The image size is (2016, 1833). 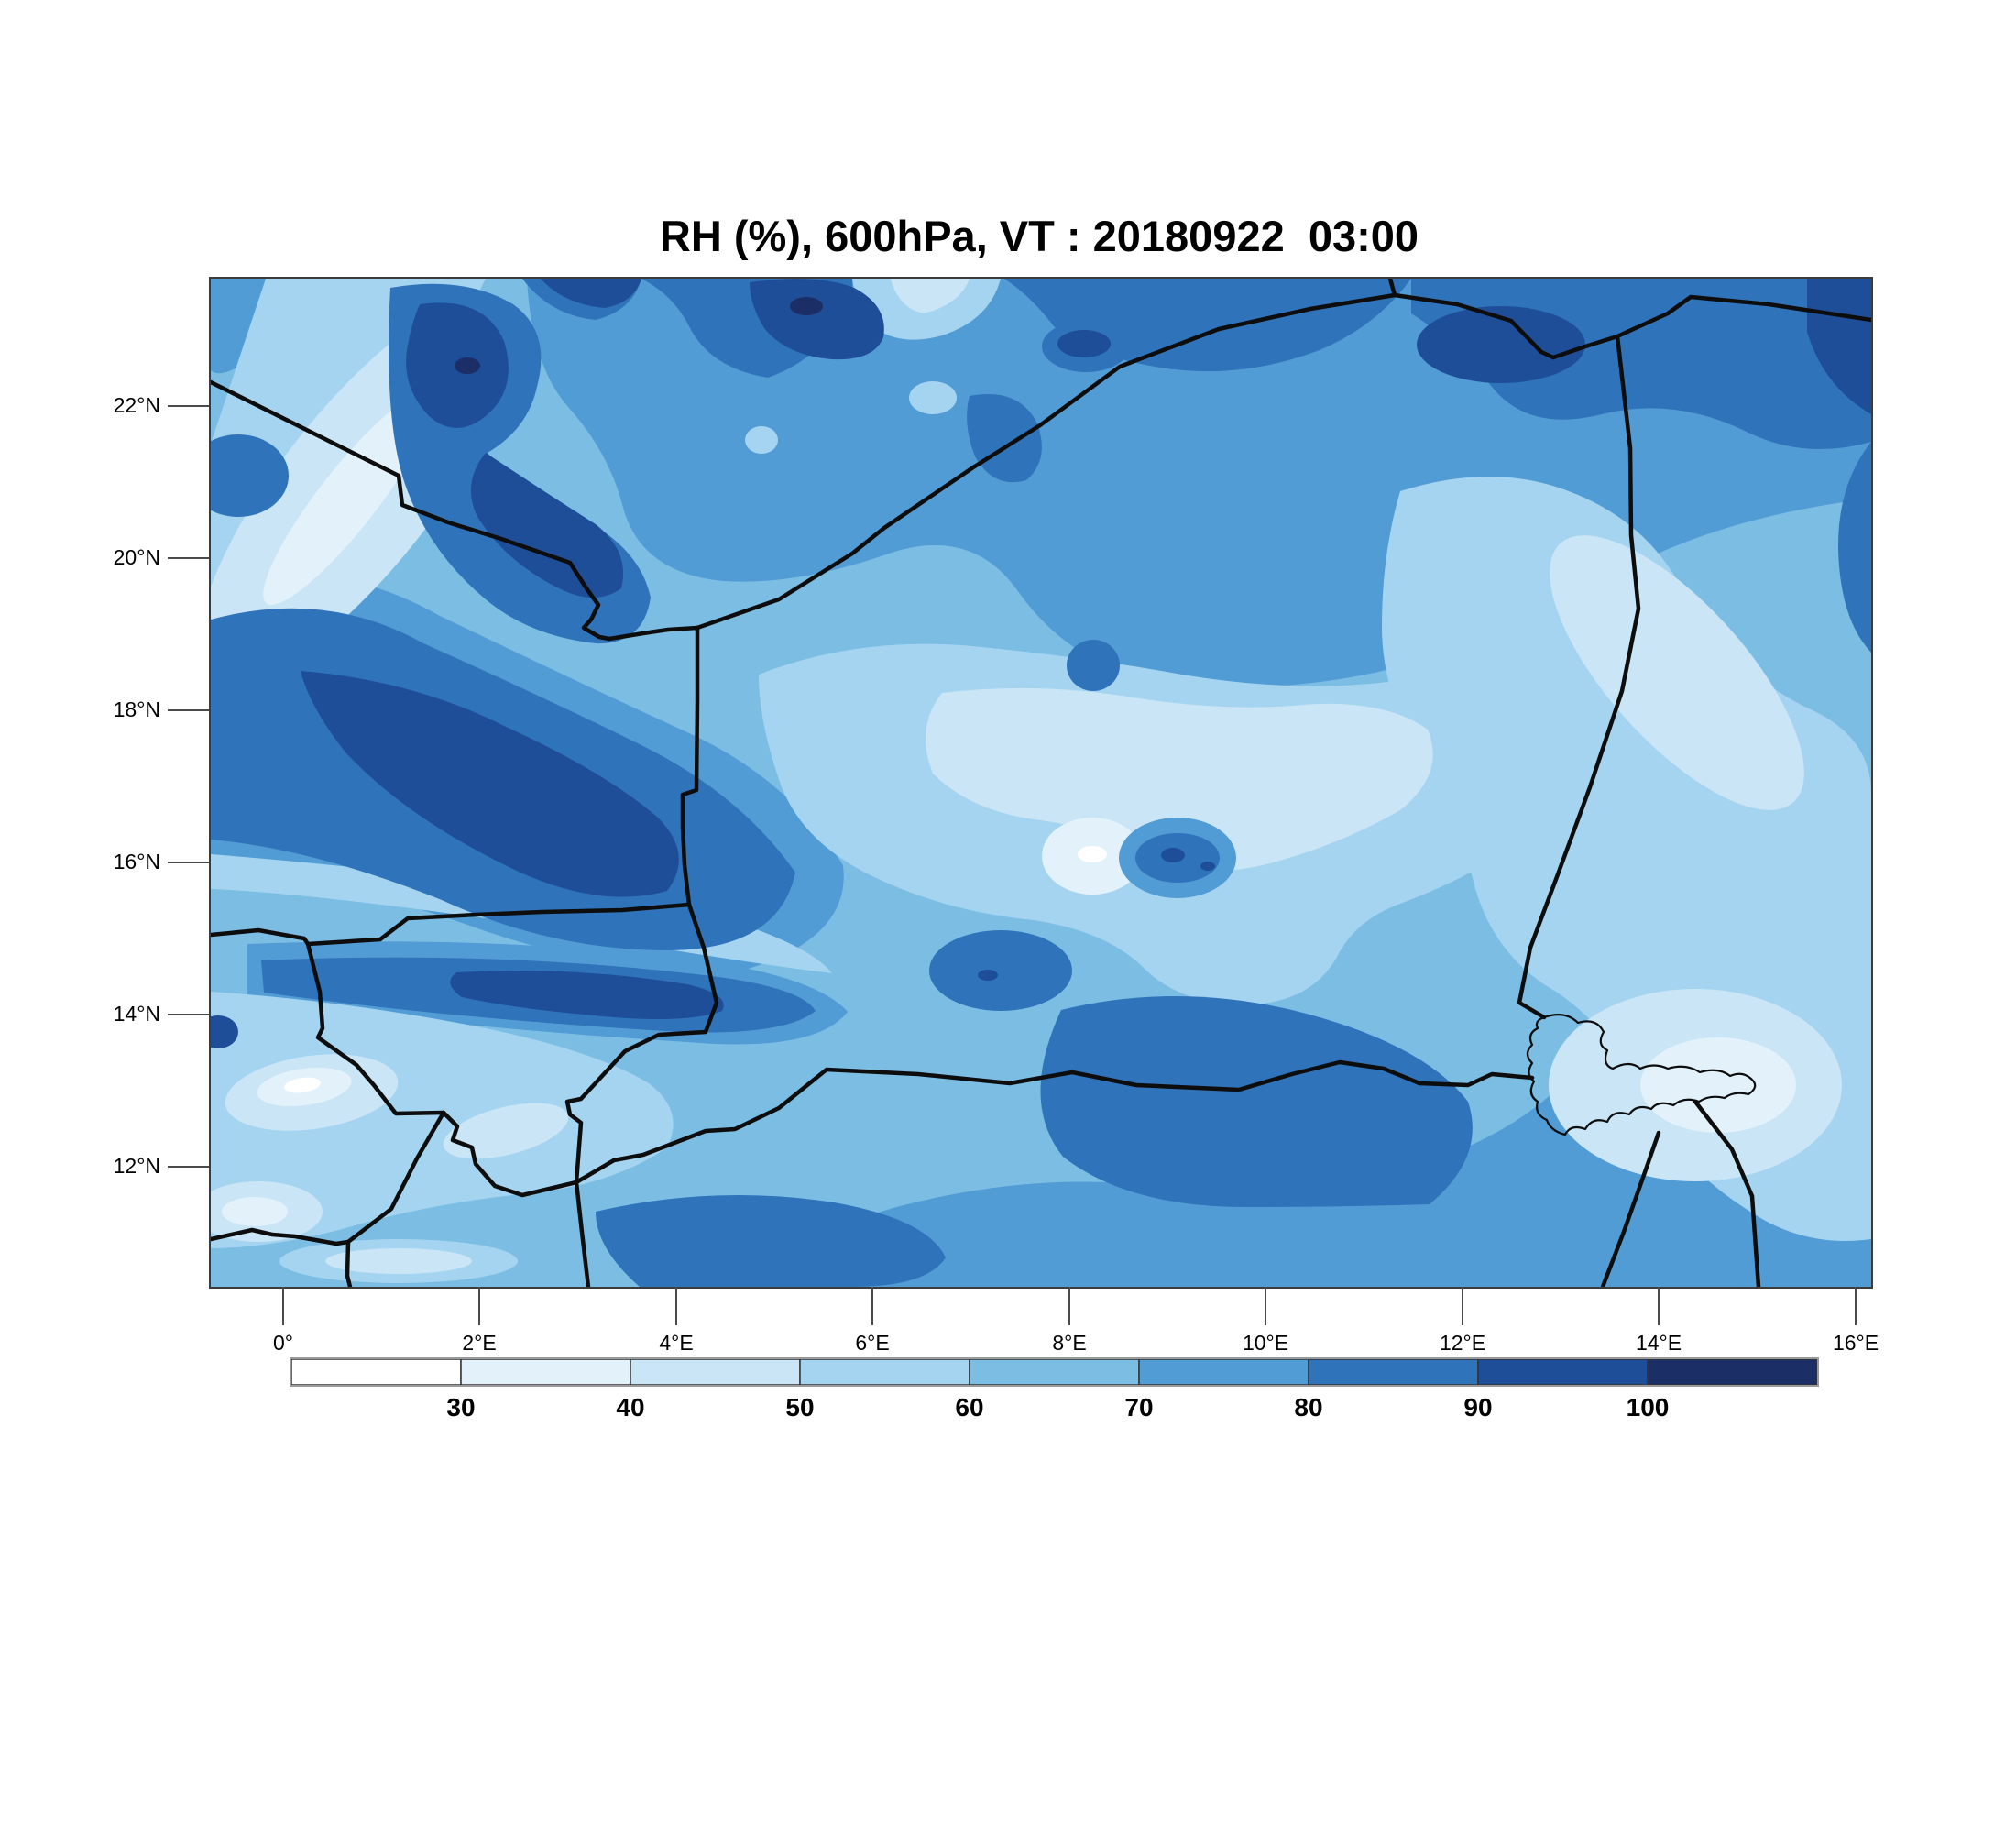 What do you see at coordinates (188, 558) in the screenshot?
I see `y-tick-20n` at bounding box center [188, 558].